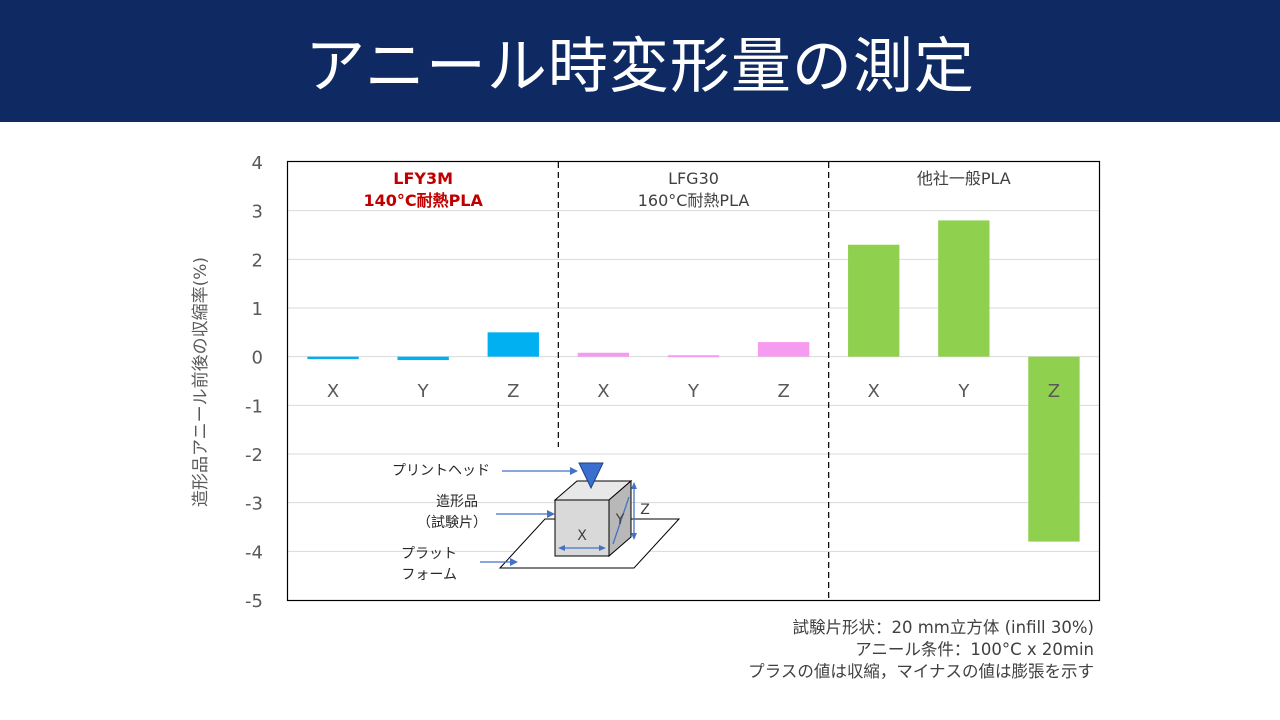  What do you see at coordinates (974, 649) in the screenshot?
I see `note-anneal-condition: アニール条件：100°C x 20min` at bounding box center [974, 649].